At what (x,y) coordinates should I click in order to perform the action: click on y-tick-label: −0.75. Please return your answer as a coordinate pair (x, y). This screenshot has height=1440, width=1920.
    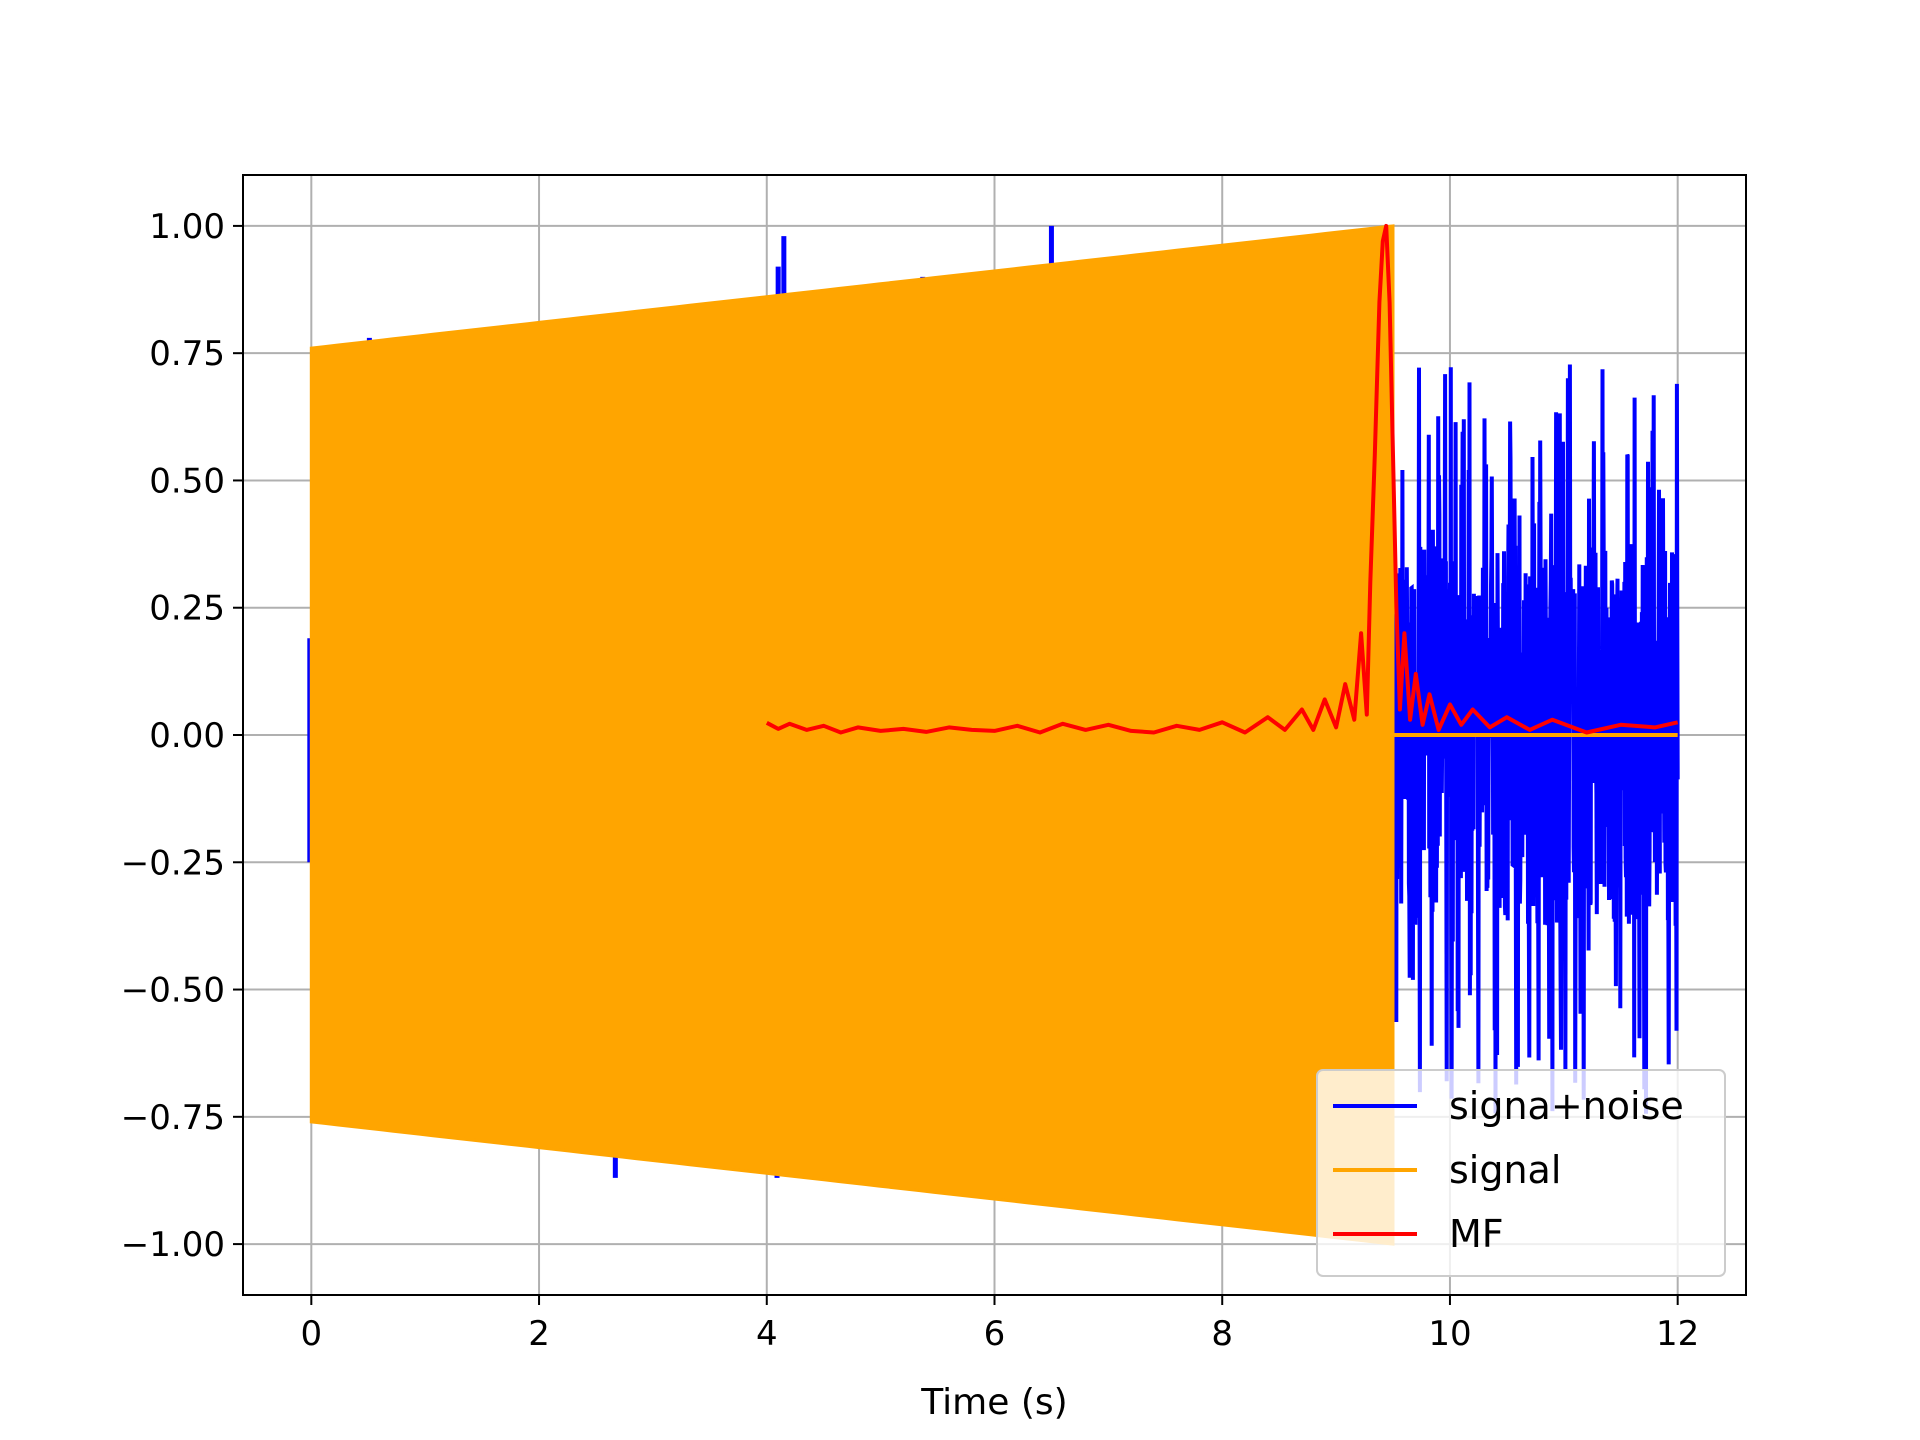
    Looking at the image, I should click on (173, 1118).